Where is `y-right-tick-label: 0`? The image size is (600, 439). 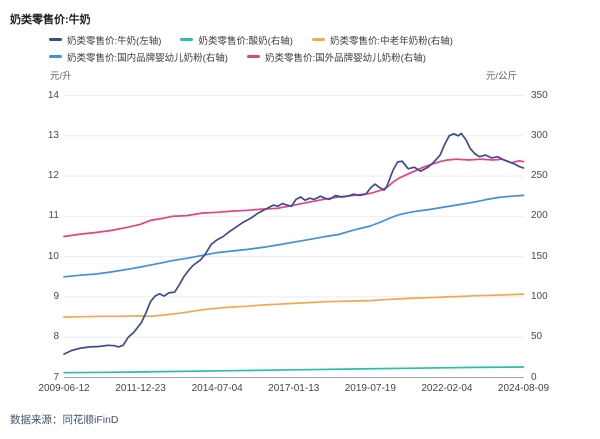
y-right-tick-label: 0 is located at coordinates (534, 377).